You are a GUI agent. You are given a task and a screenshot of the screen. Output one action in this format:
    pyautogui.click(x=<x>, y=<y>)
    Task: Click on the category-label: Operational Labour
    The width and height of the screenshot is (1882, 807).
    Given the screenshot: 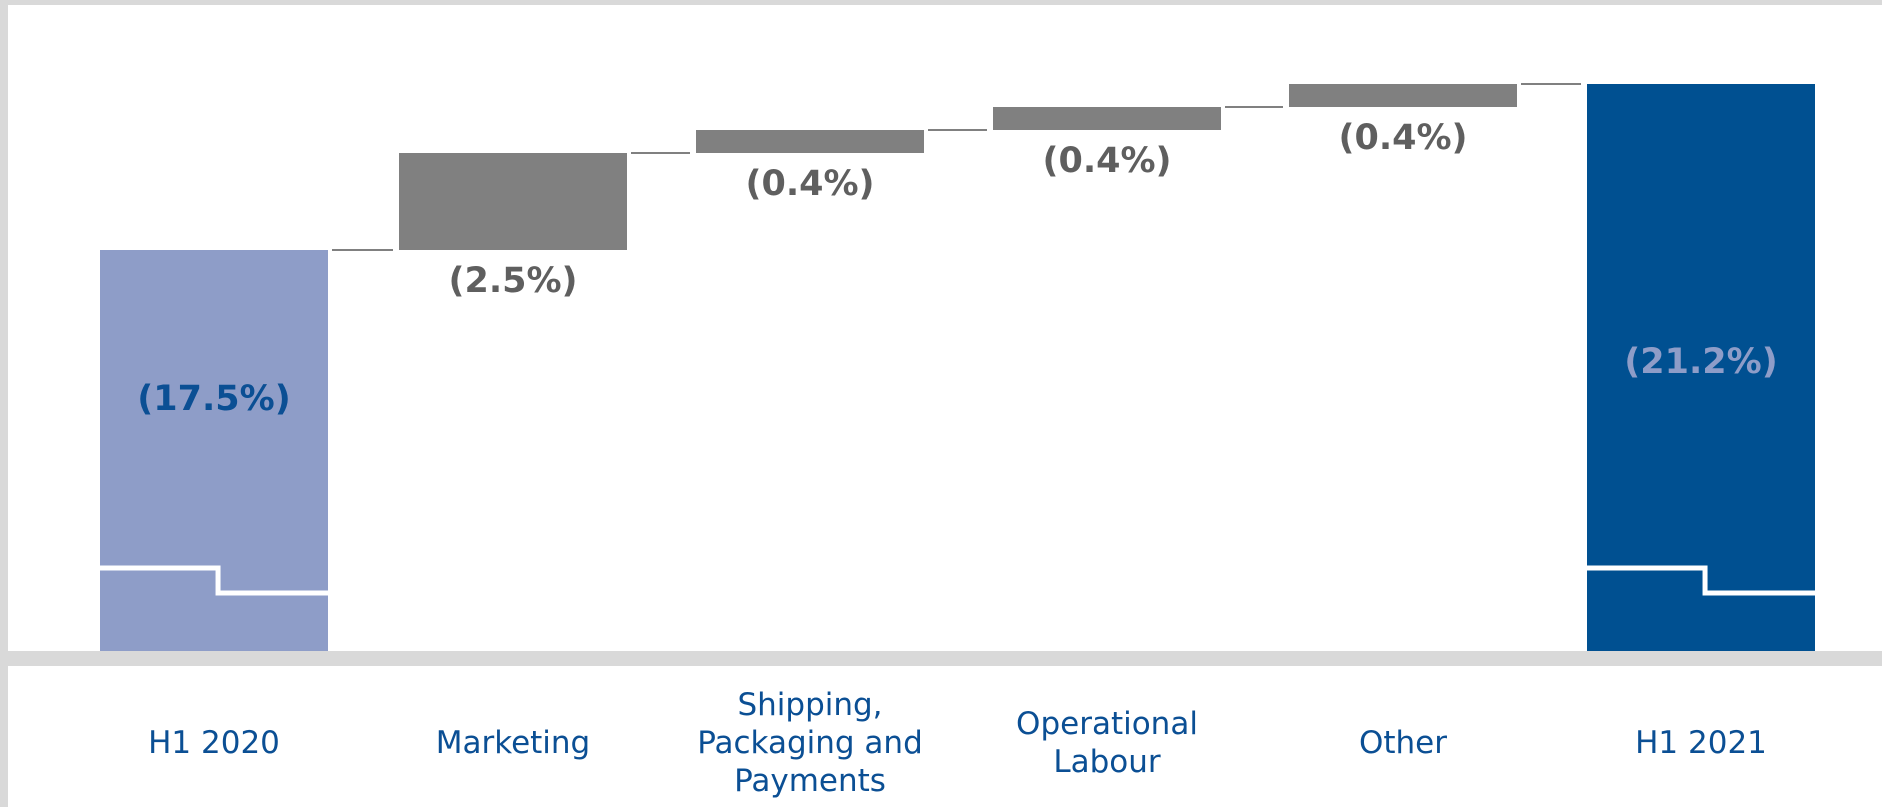 What is the action you would take?
    pyautogui.click(x=1107, y=743)
    